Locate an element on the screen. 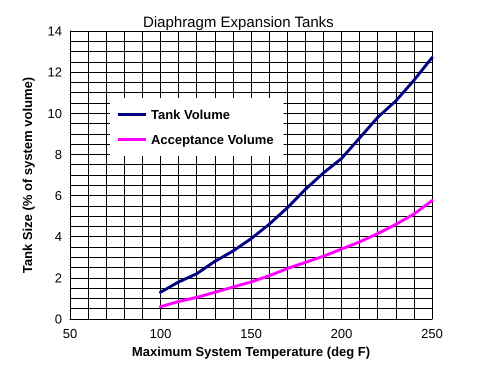  y-tick-label: 10 is located at coordinates (55, 113).